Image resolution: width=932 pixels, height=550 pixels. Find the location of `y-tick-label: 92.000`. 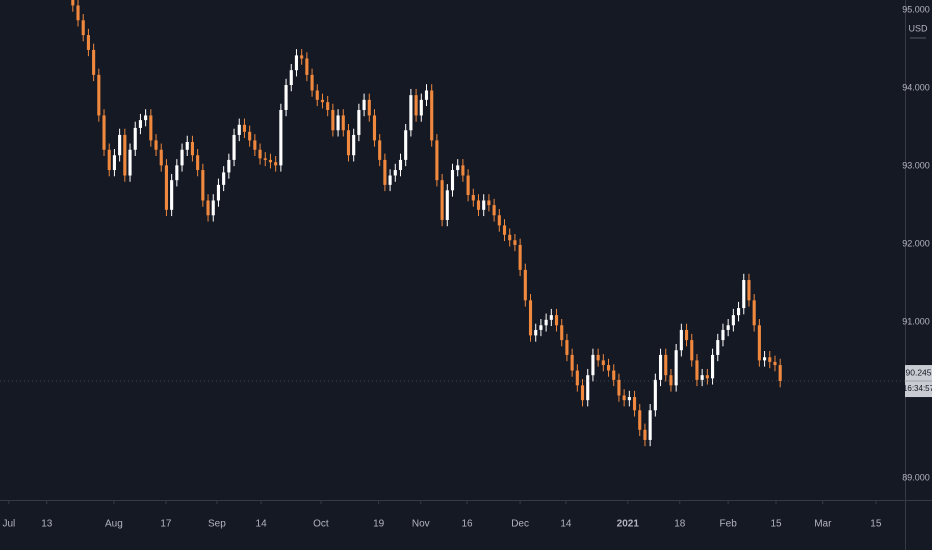

y-tick-label: 92.000 is located at coordinates (916, 244).